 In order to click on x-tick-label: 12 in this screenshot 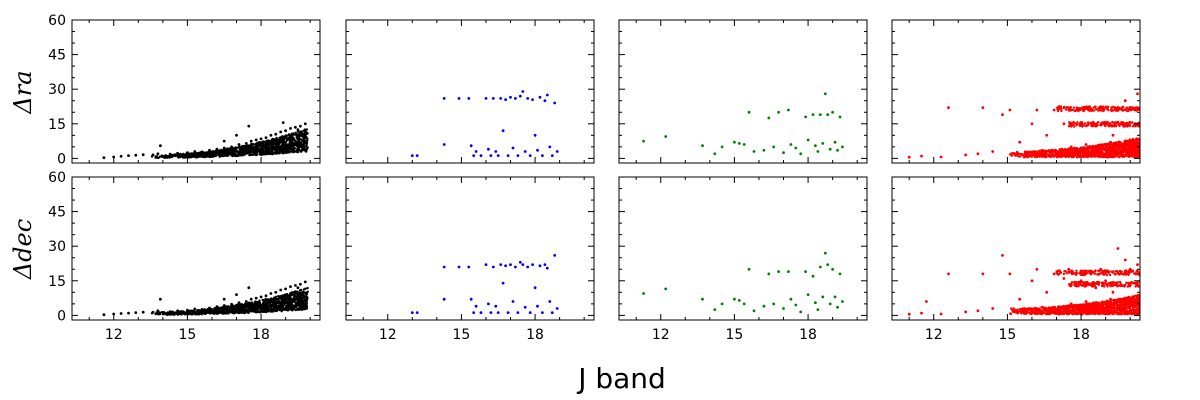, I will do `click(661, 335)`.